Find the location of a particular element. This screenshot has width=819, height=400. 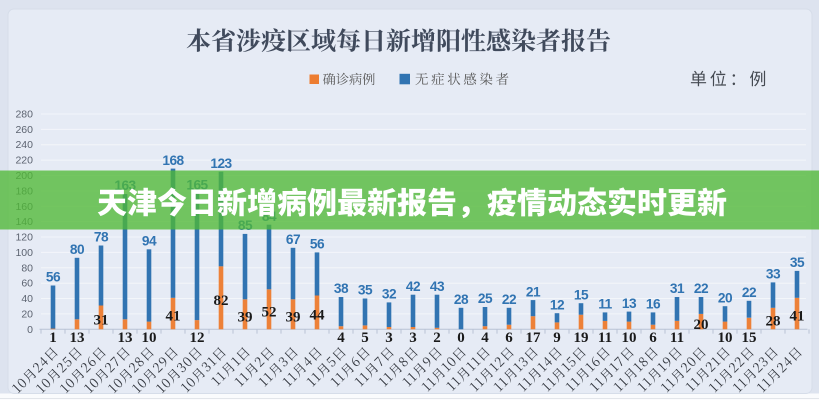

svg-text: 19 is located at coordinates (581, 338).